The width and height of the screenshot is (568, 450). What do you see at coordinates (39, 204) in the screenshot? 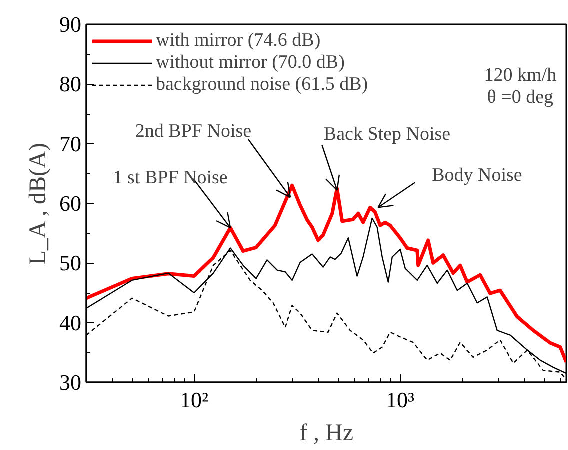
I see `y-axis-title: L_A , dB(A)` at bounding box center [39, 204].